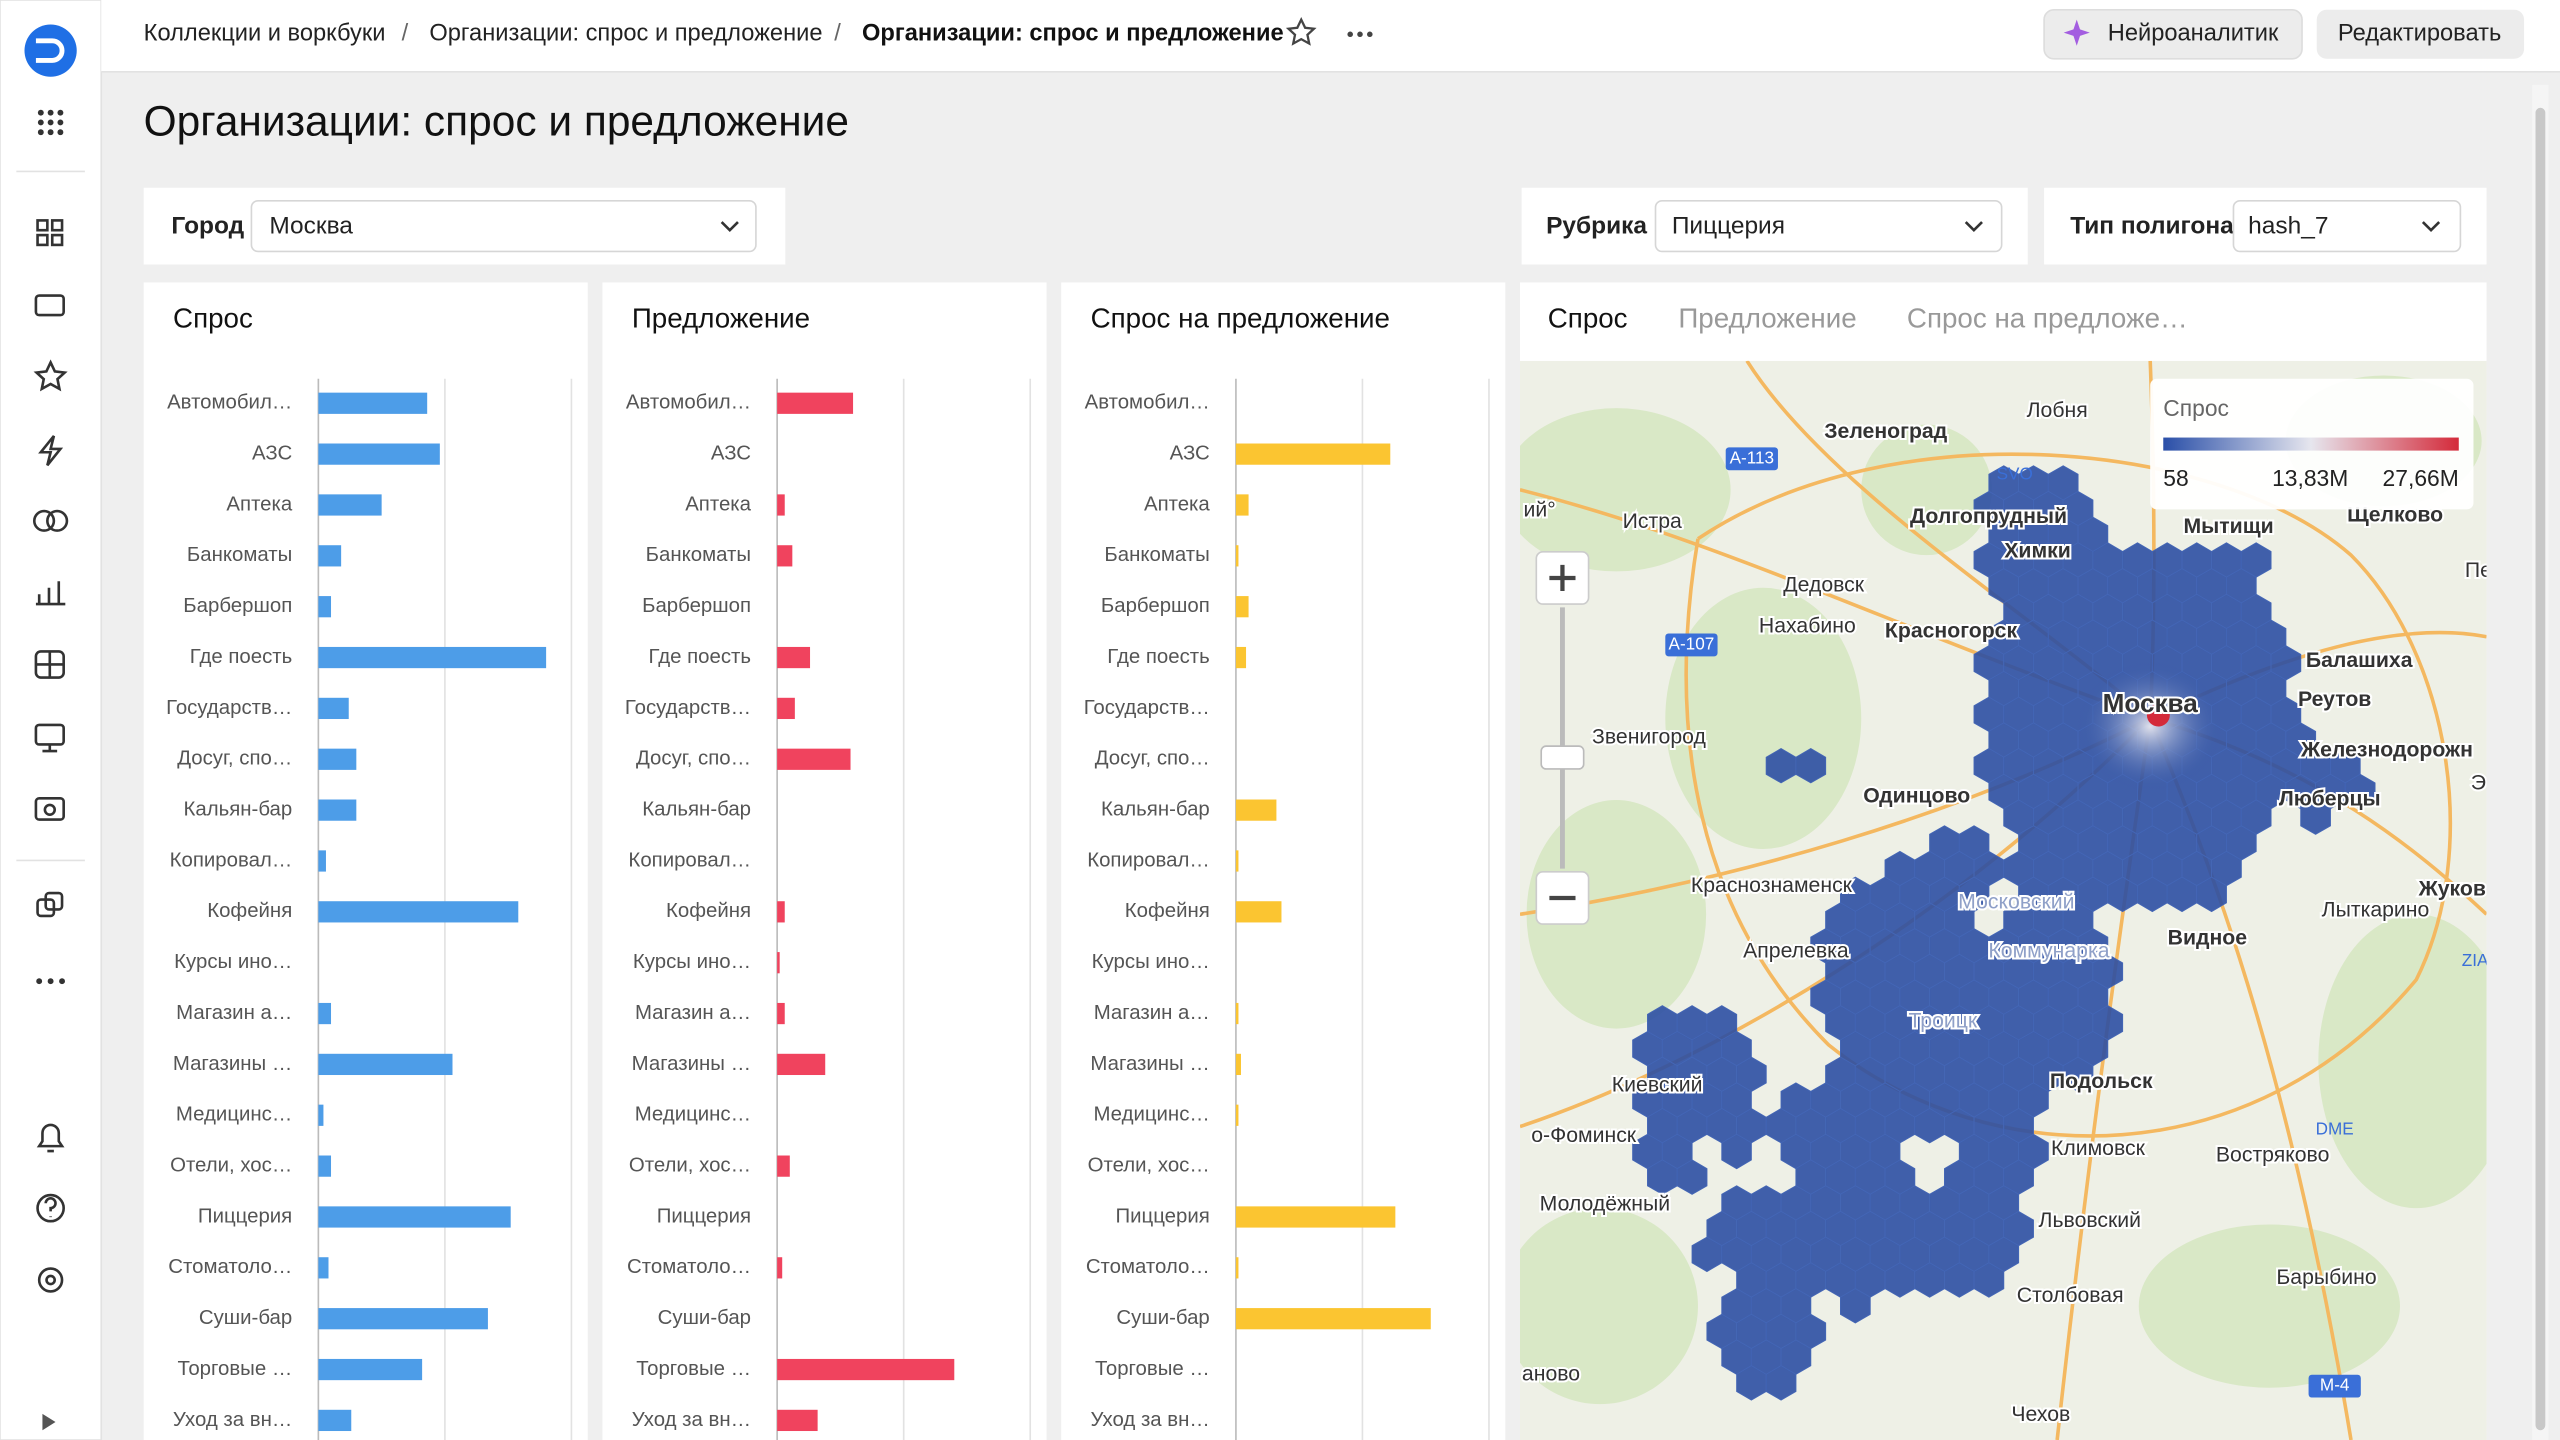 The image size is (2560, 1440). What do you see at coordinates (50, 1092) in the screenshot?
I see `nav-icons-bottom` at bounding box center [50, 1092].